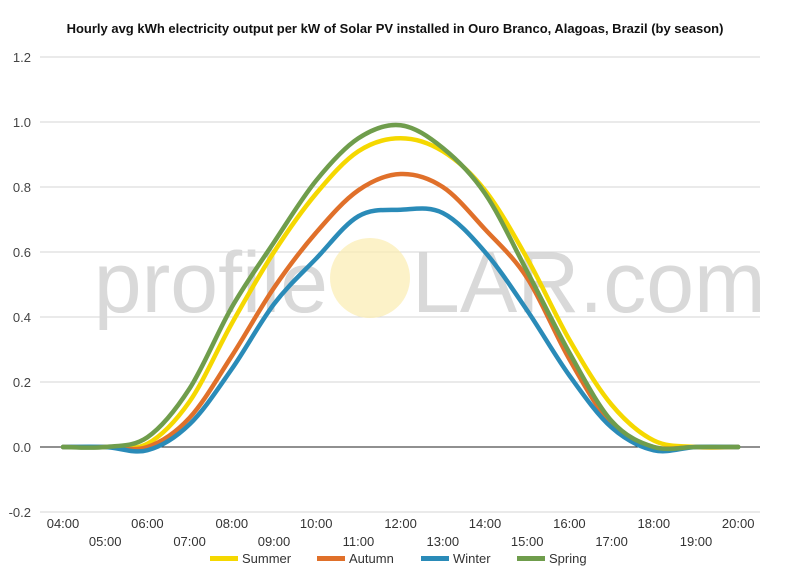  What do you see at coordinates (696, 541) in the screenshot?
I see `x-tick-label: 19:00` at bounding box center [696, 541].